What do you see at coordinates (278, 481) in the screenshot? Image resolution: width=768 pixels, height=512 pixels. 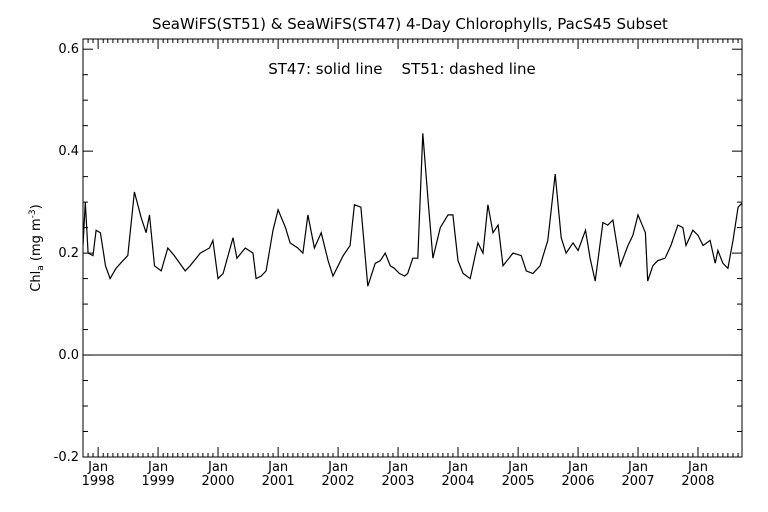 I see `x-tick-year-label: 2001` at bounding box center [278, 481].